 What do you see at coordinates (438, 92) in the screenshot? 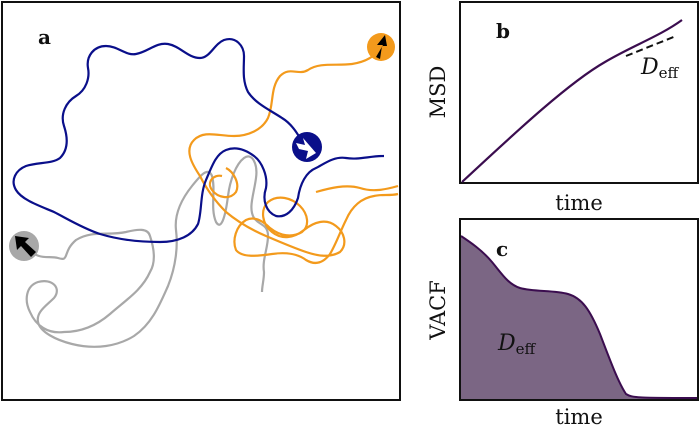
I see `panel-b-ylabel: MSD` at bounding box center [438, 92].